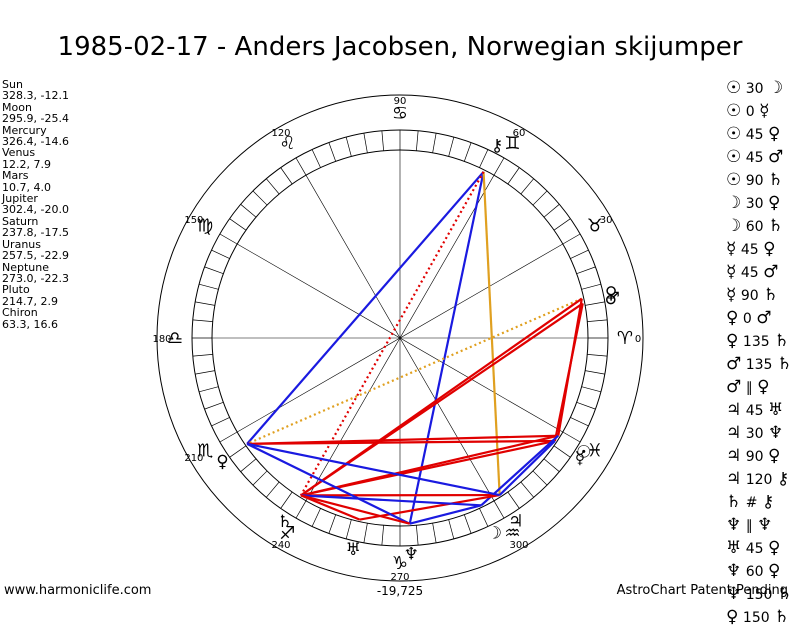 The width and height of the screenshot is (800, 632). Describe the element at coordinates (612, 299) in the screenshot. I see `planet-glyph: ♂` at that location.